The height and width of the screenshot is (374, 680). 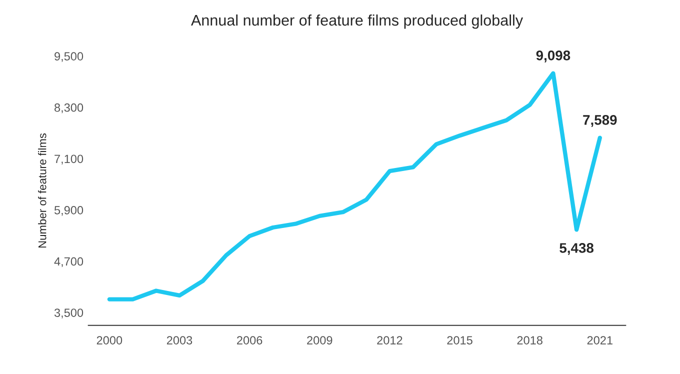 I want to click on x-tick-label: 2006, so click(x=249, y=340).